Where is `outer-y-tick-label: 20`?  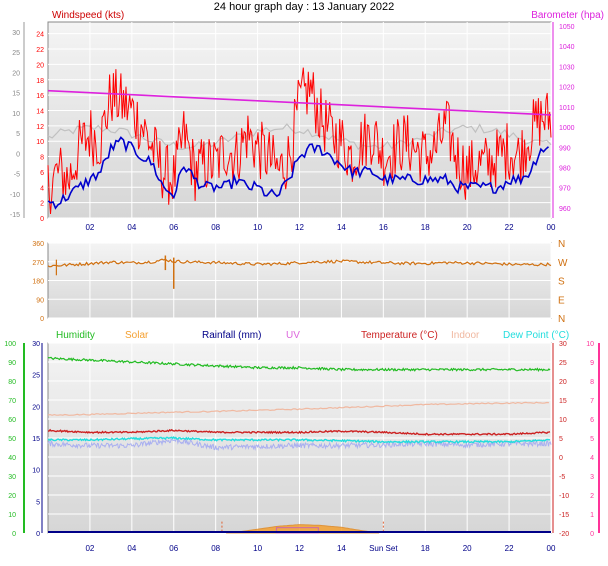 outer-y-tick-label: 20 is located at coordinates (16, 73).